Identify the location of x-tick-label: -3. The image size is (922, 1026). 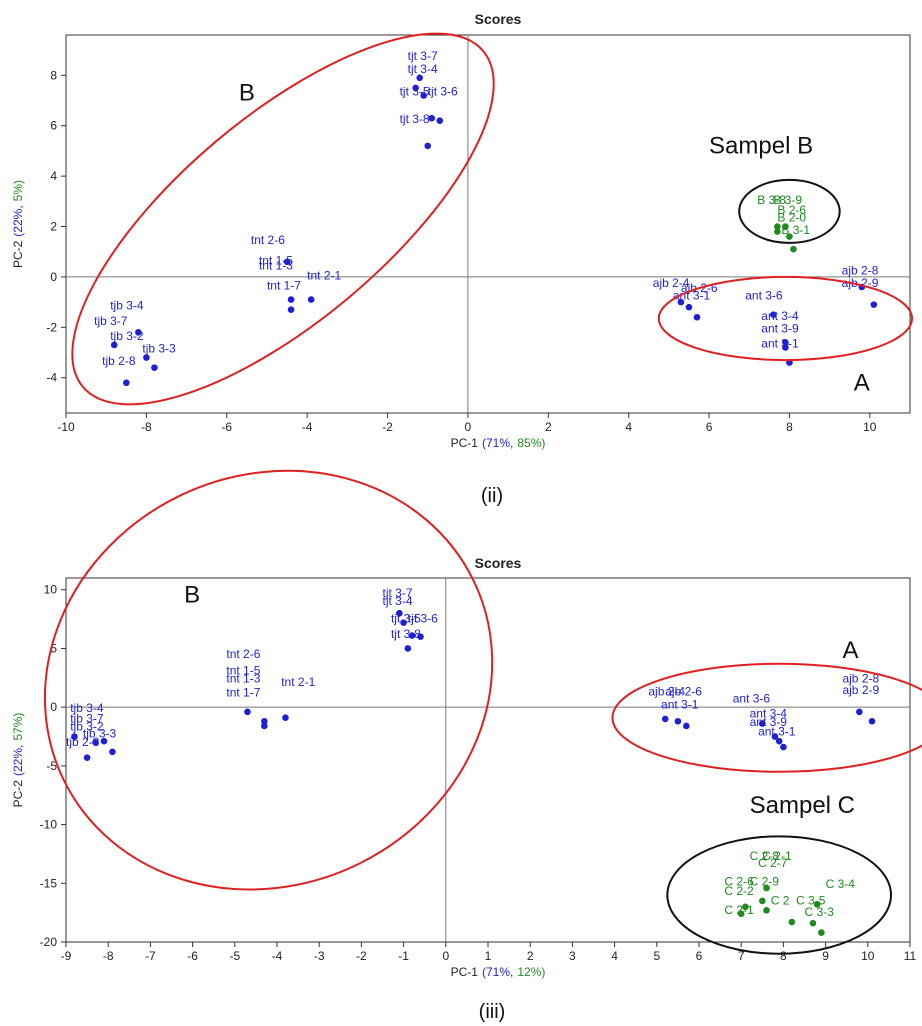
(319, 956).